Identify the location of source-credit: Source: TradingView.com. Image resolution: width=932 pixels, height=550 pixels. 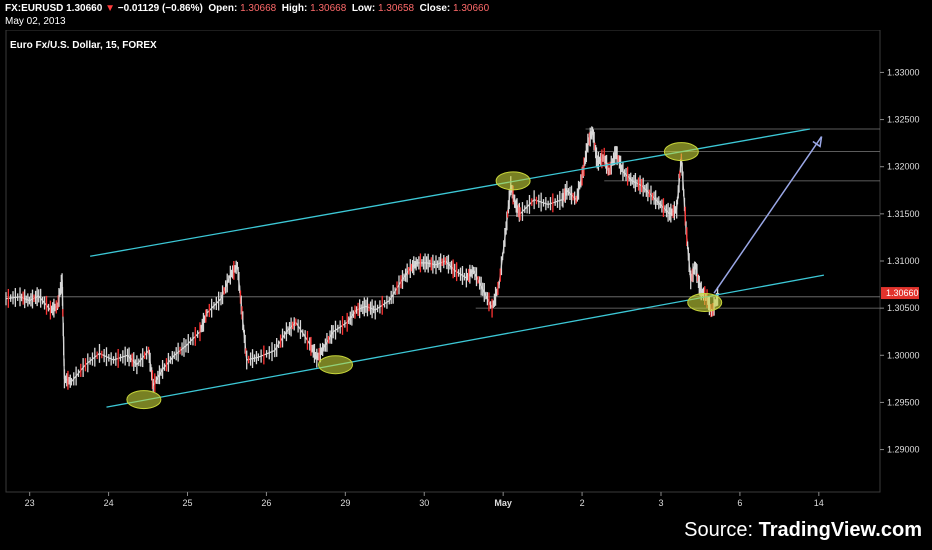
(803, 530).